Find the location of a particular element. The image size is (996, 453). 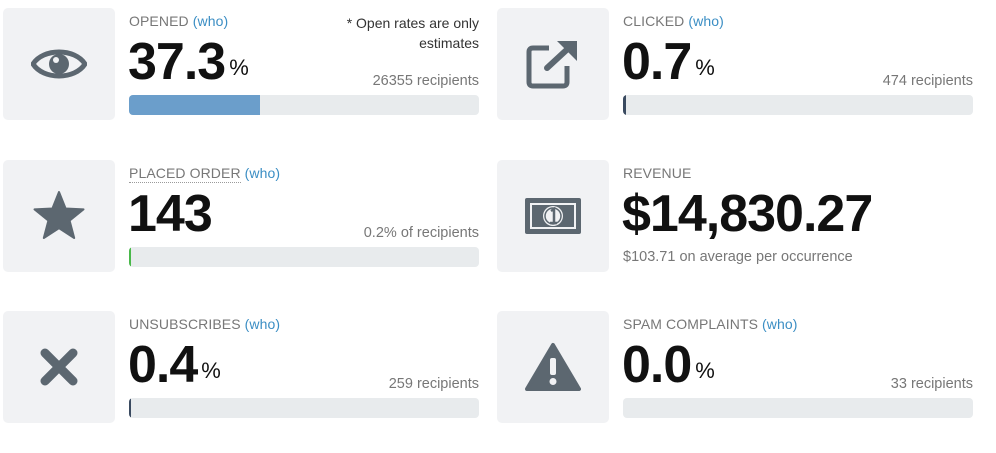

clicked-value: 0.7% is located at coordinates (668, 62).